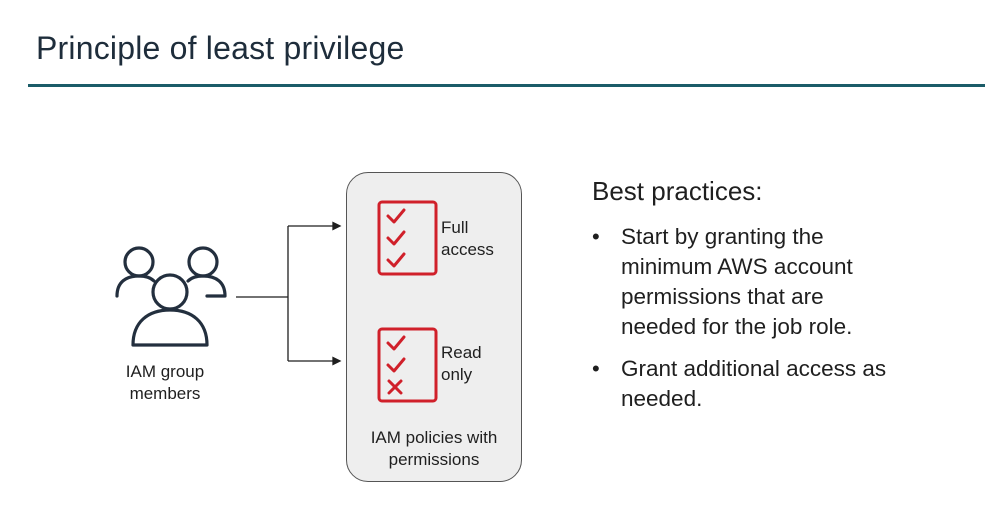  What do you see at coordinates (165, 371) in the screenshot?
I see `group-label-line1: IAM group` at bounding box center [165, 371].